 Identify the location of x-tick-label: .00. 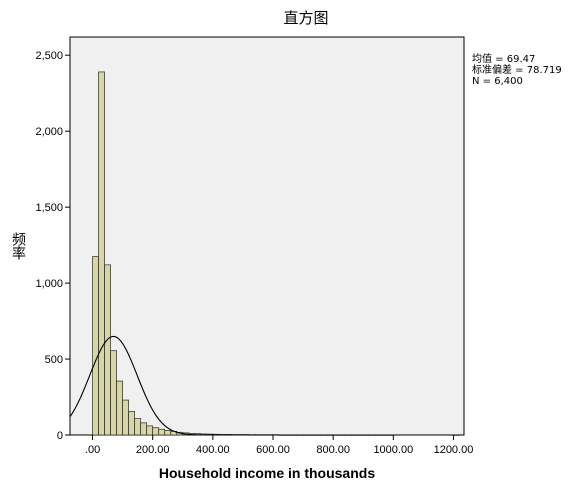
(92, 450).